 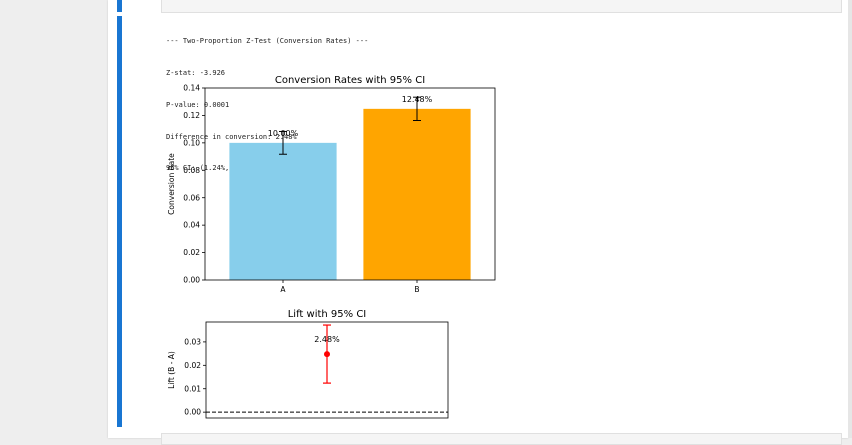 What do you see at coordinates (327, 314) in the screenshot?
I see `chart-title: Lift with 95% CI` at bounding box center [327, 314].